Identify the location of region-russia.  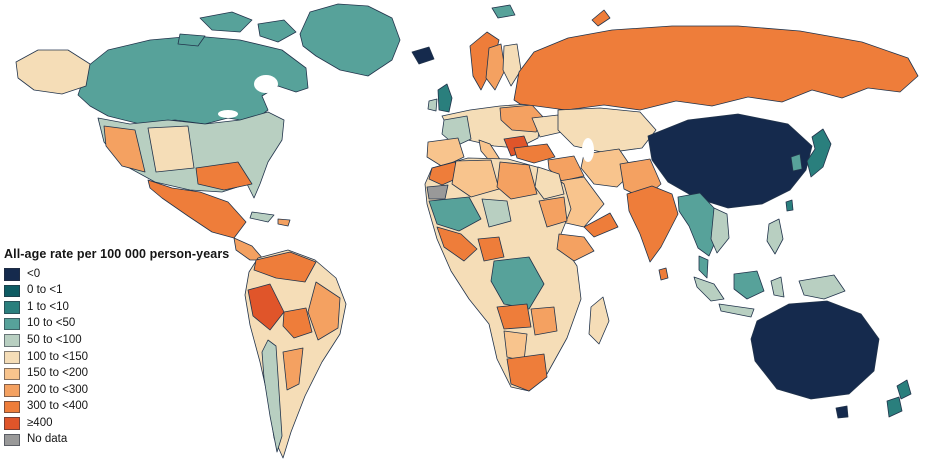
(716, 68).